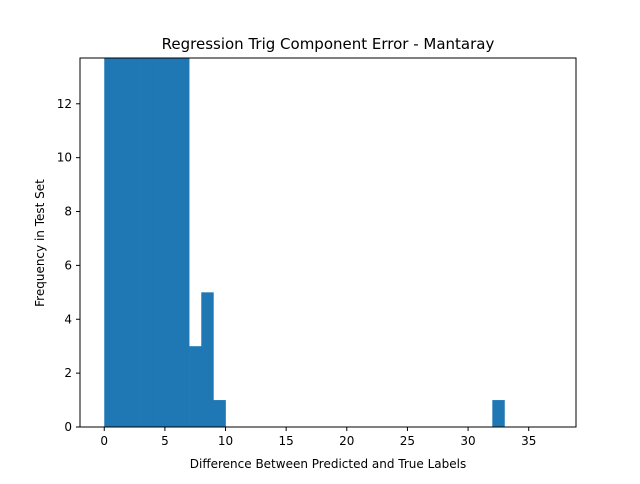 This screenshot has width=640, height=484. What do you see at coordinates (286, 441) in the screenshot?
I see `x-tick-label: 15` at bounding box center [286, 441].